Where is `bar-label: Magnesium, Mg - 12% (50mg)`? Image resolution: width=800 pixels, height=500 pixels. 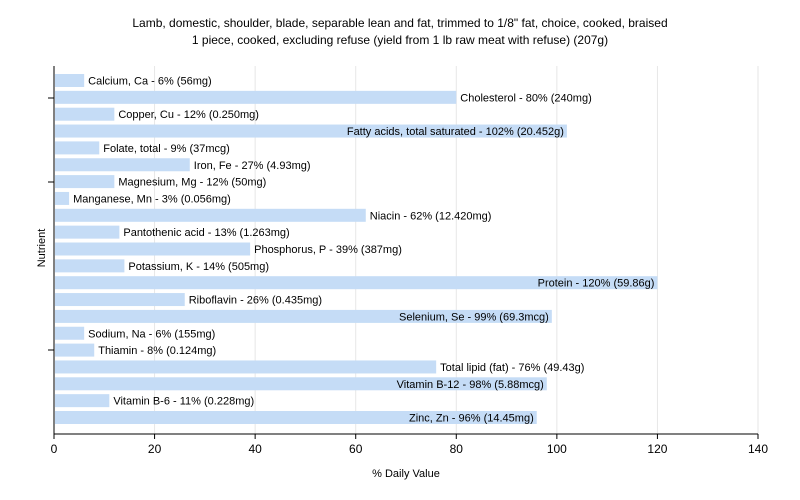 bar-label: Magnesium, Mg - 12% (50mg) is located at coordinates (192, 183).